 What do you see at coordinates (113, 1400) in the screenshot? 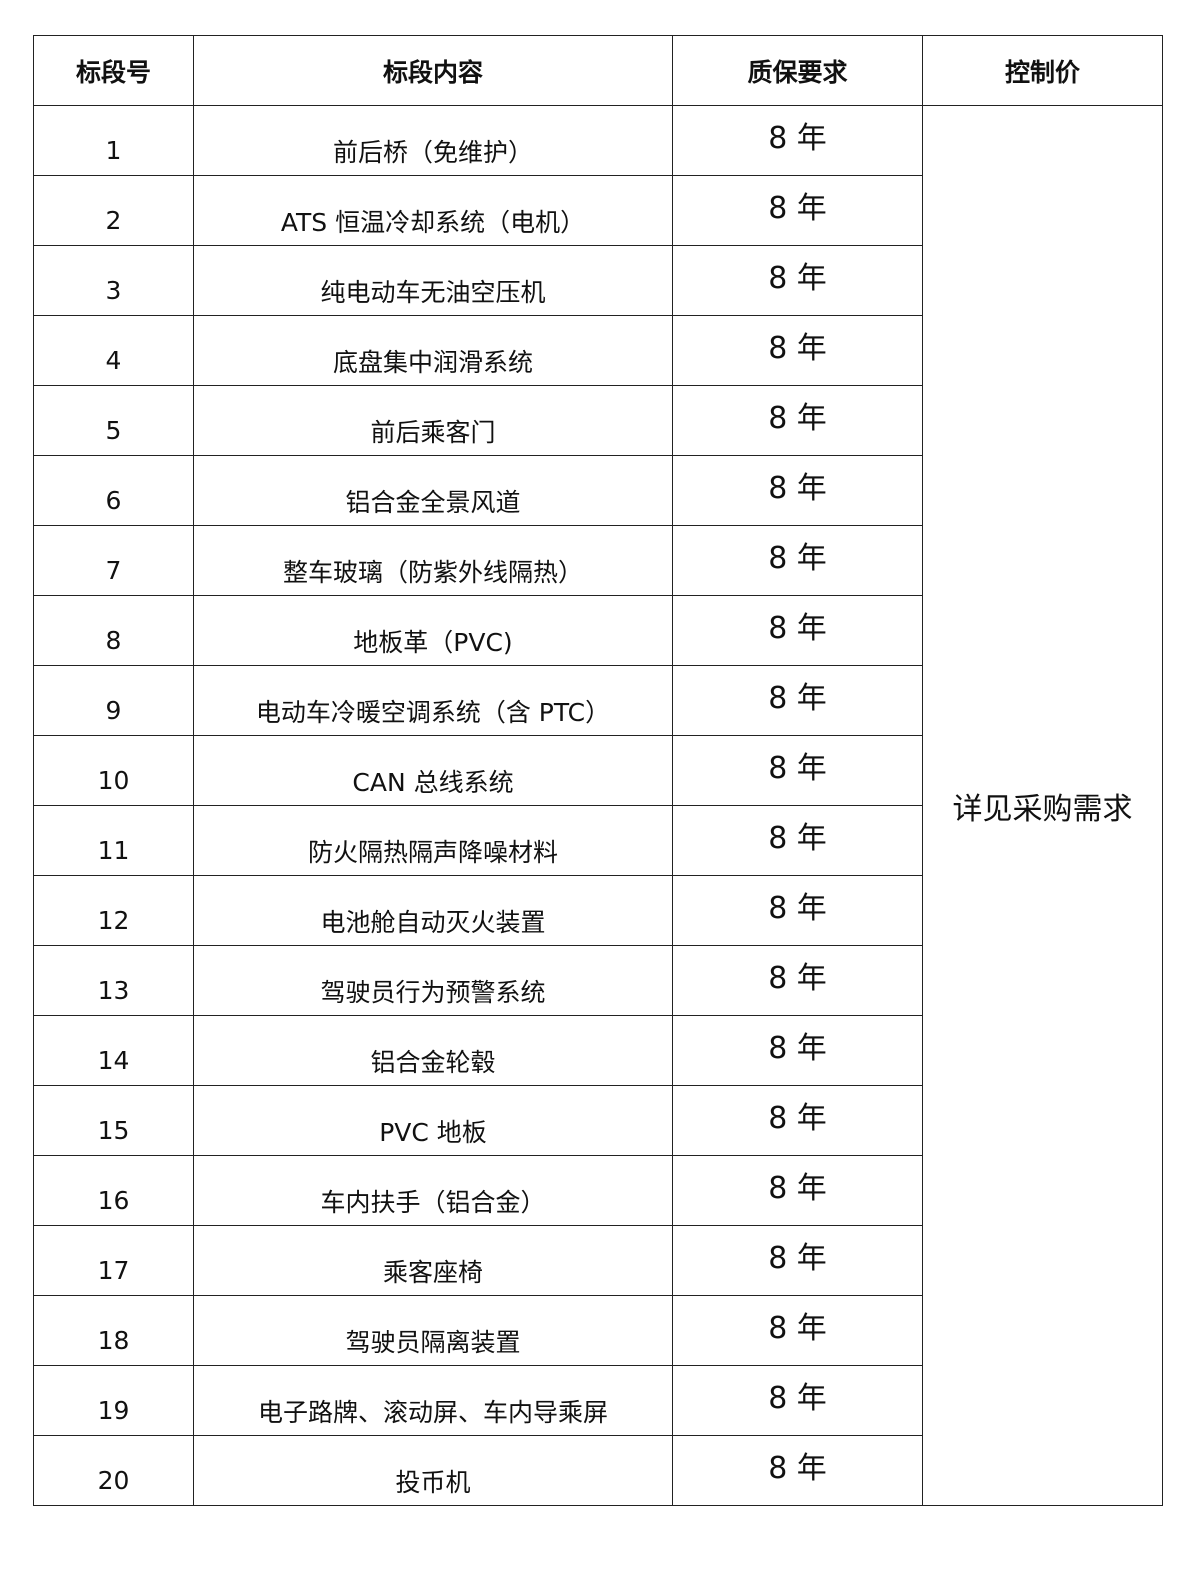
I see `section-number: 19` at bounding box center [113, 1400].